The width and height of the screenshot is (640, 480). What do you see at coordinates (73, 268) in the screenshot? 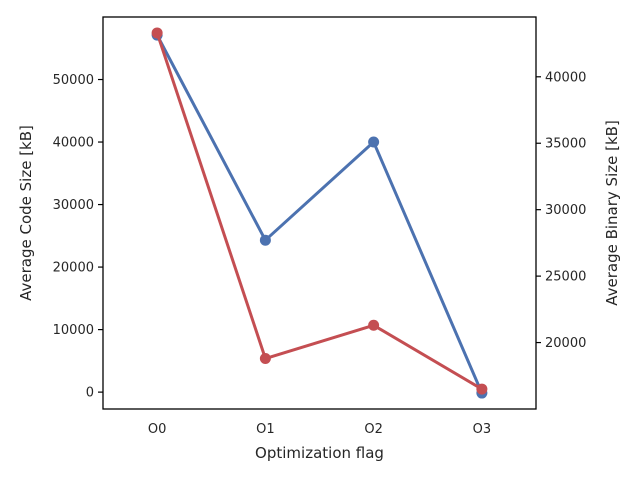
I see `left-tick-label: 20000` at bounding box center [73, 268].